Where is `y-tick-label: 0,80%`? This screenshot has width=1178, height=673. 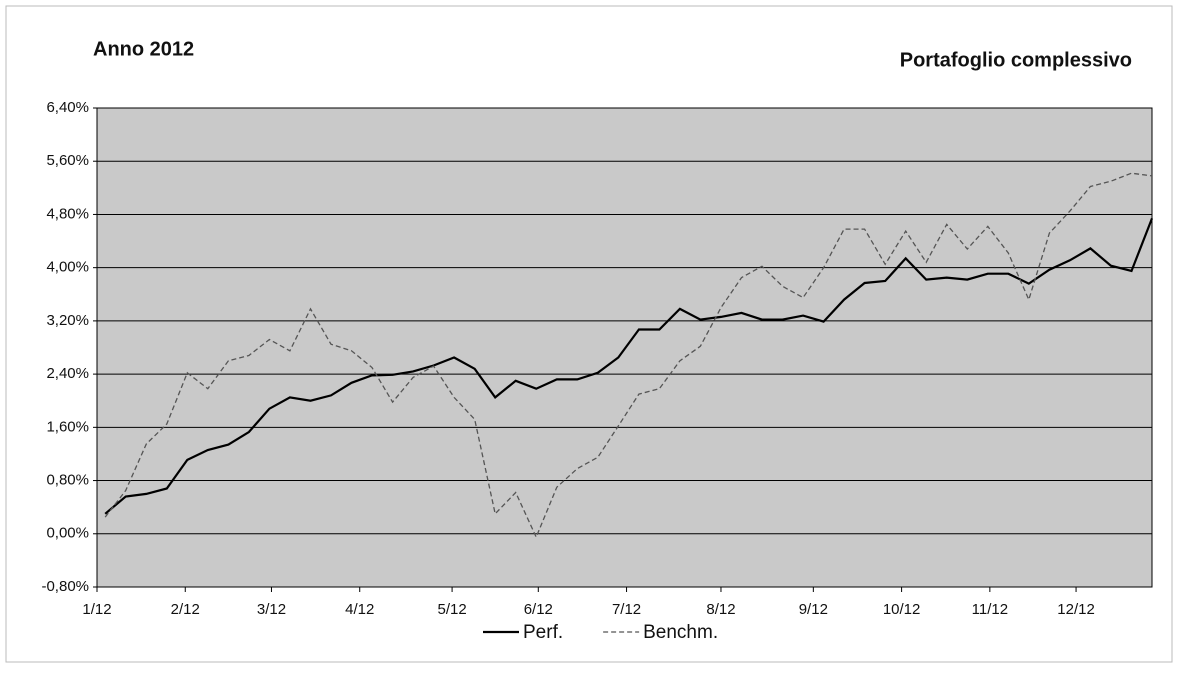
y-tick-label: 0,80% is located at coordinates (67, 480).